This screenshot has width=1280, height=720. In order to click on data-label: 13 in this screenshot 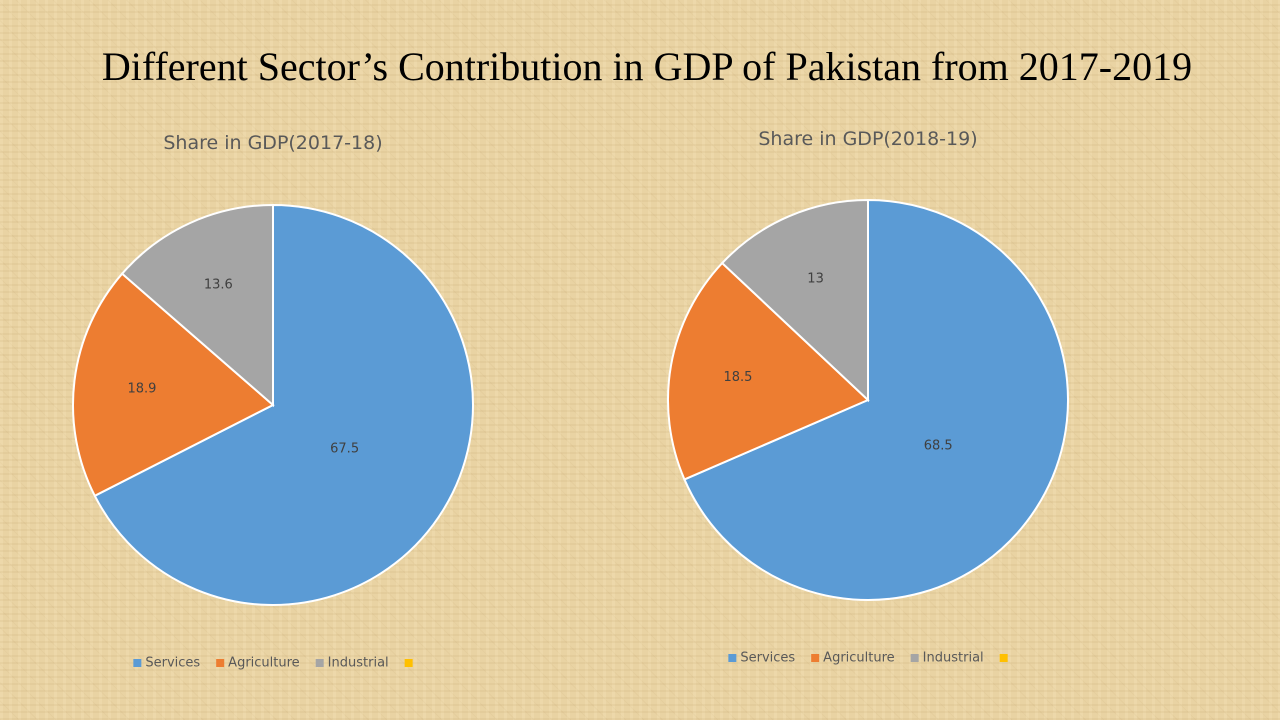, I will do `click(815, 278)`.